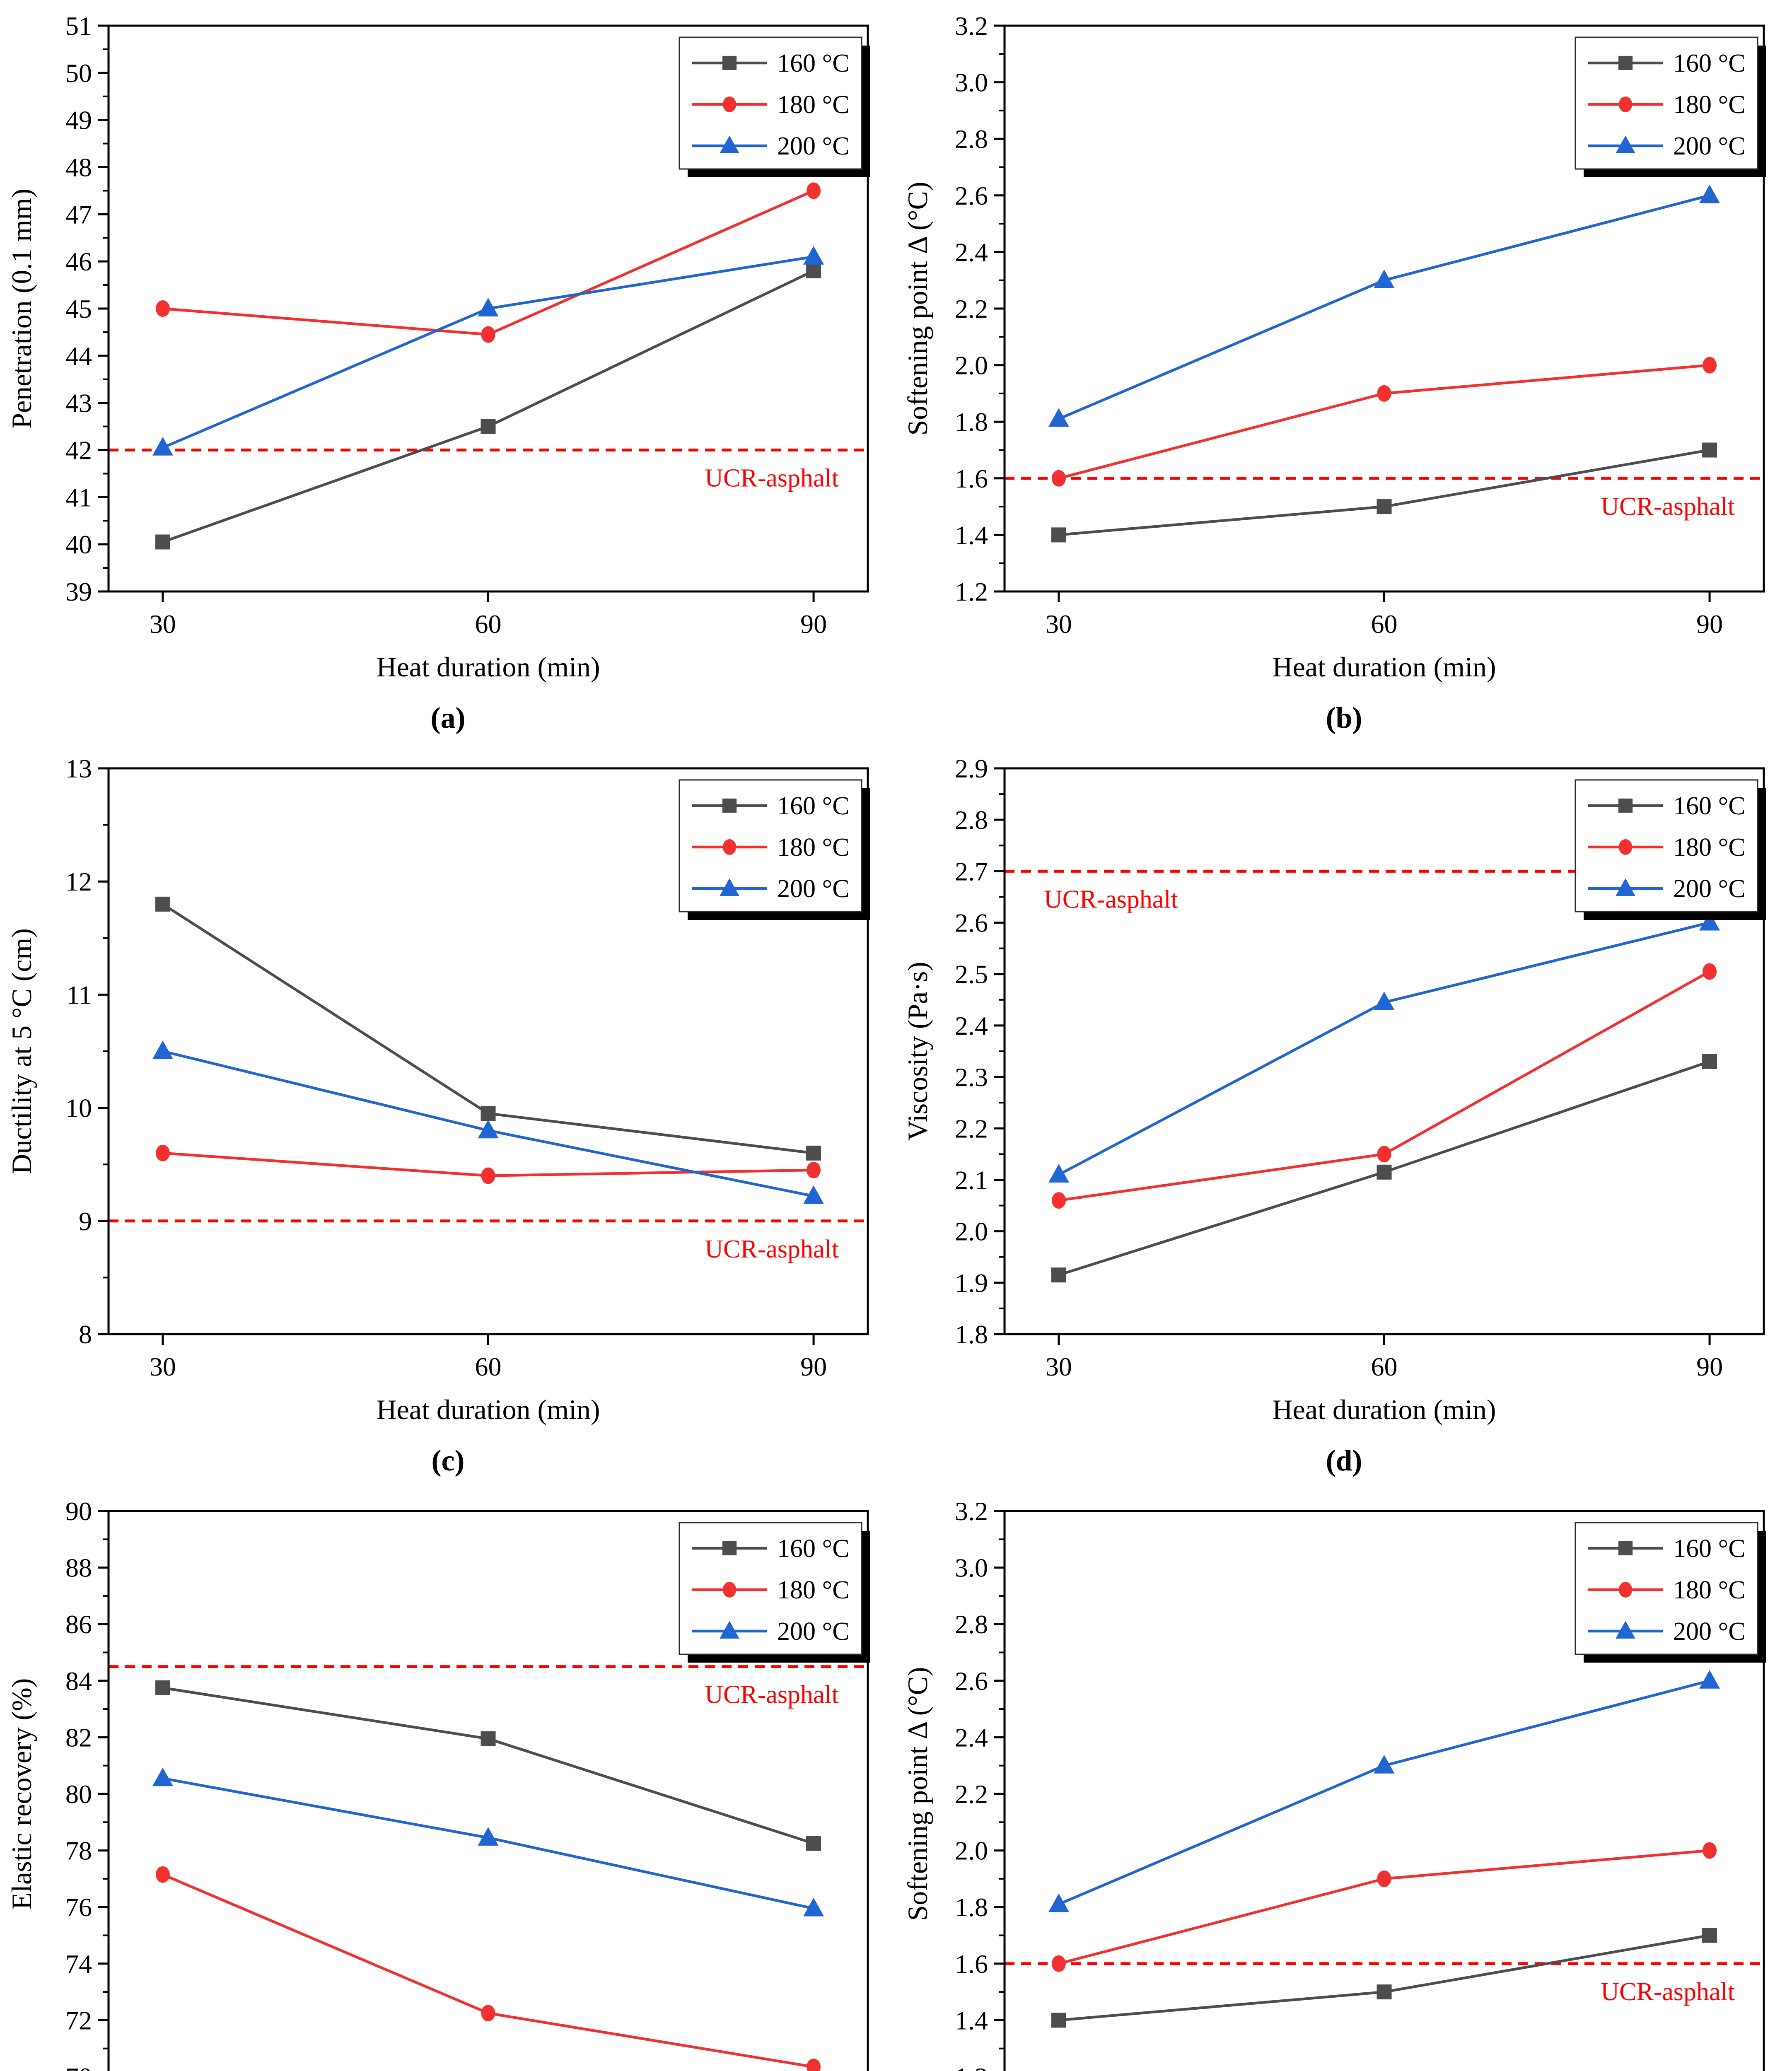 The width and height of the screenshot is (1792, 2071). What do you see at coordinates (78, 1907) in the screenshot?
I see `y-tick-label: 76` at bounding box center [78, 1907].